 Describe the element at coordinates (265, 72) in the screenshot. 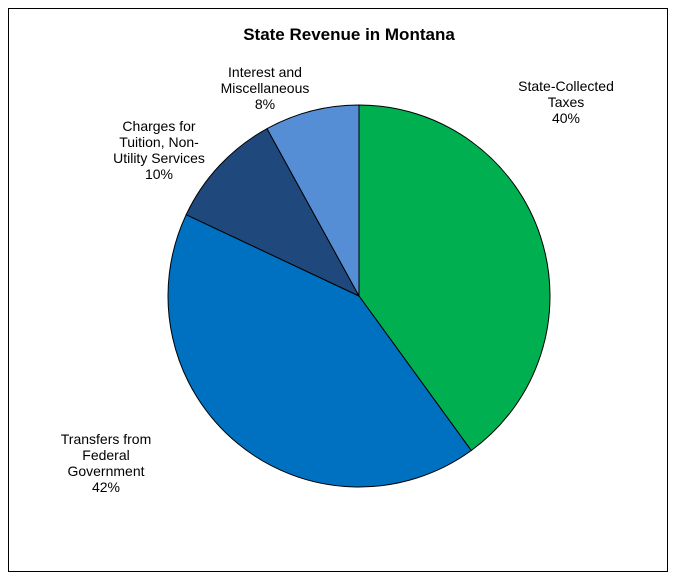

I see `slice-label-line: Interest and` at that location.